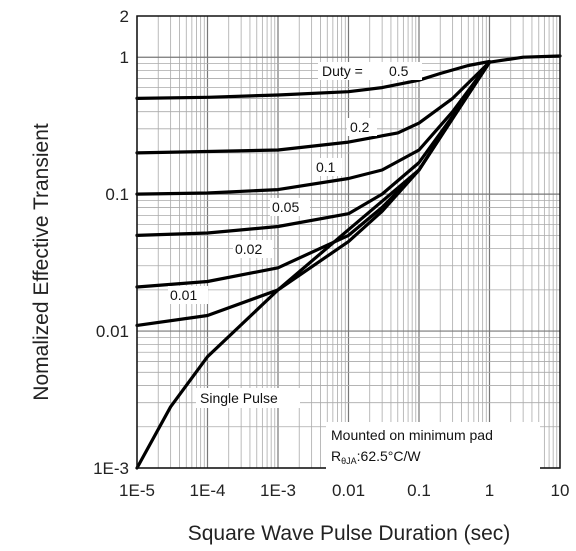 The height and width of the screenshot is (551, 576). I want to click on y-tick-label: 2, so click(124, 16).